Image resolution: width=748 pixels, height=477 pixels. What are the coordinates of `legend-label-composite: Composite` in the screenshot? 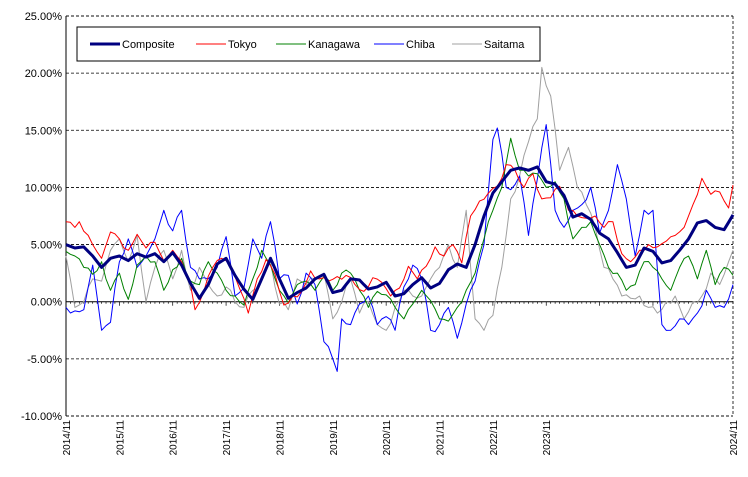 It's located at (148, 45).